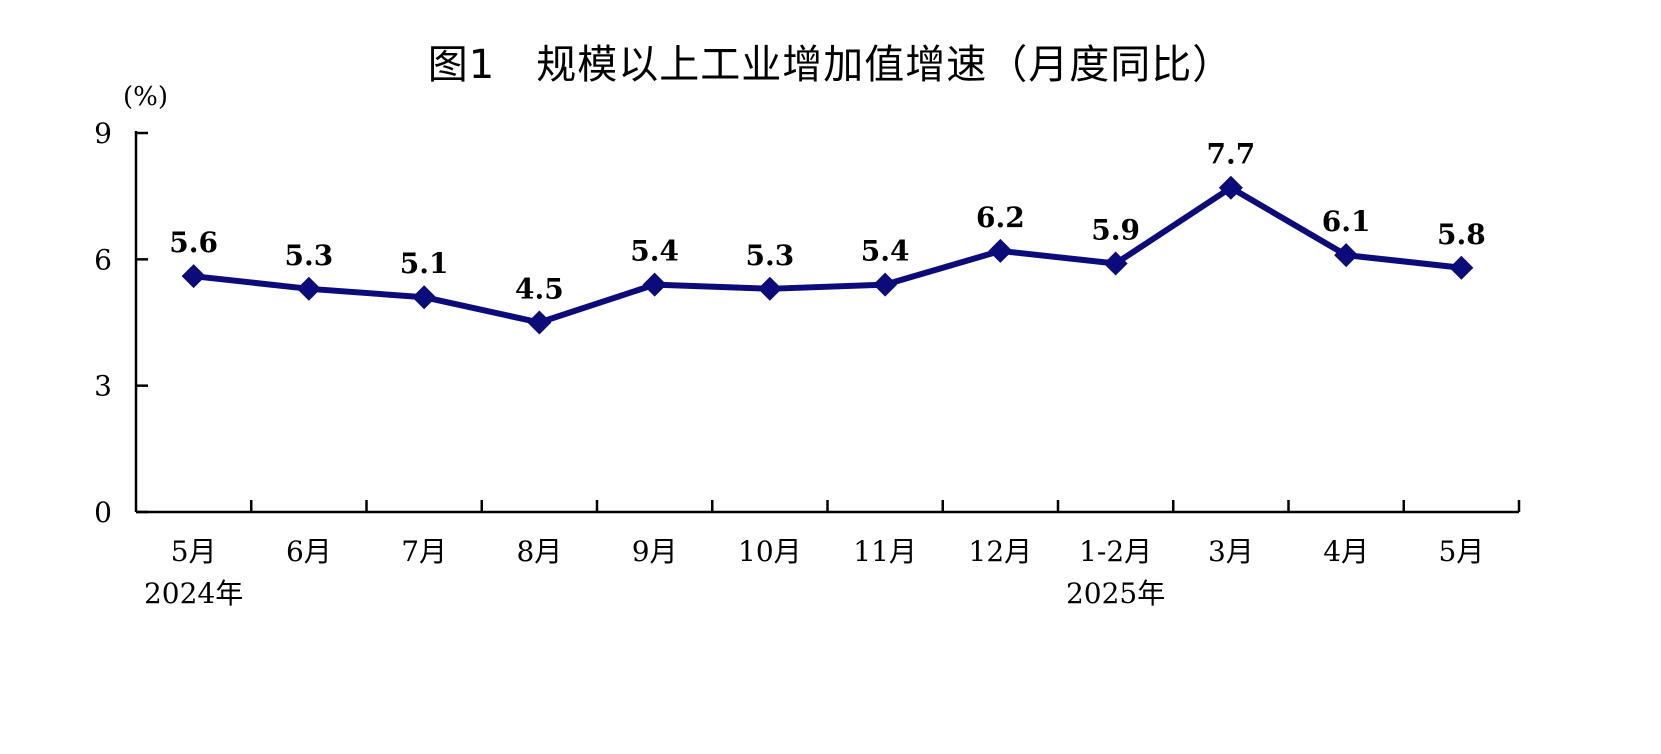  I want to click on x-tick-label: 10月, so click(770, 551).